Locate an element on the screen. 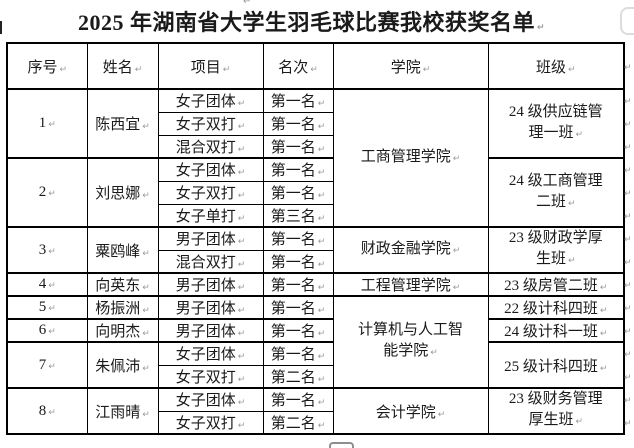 Image resolution: width=634 pixels, height=448 pixels. paragraph-mark-icon: ↵ is located at coordinates (247, 3).